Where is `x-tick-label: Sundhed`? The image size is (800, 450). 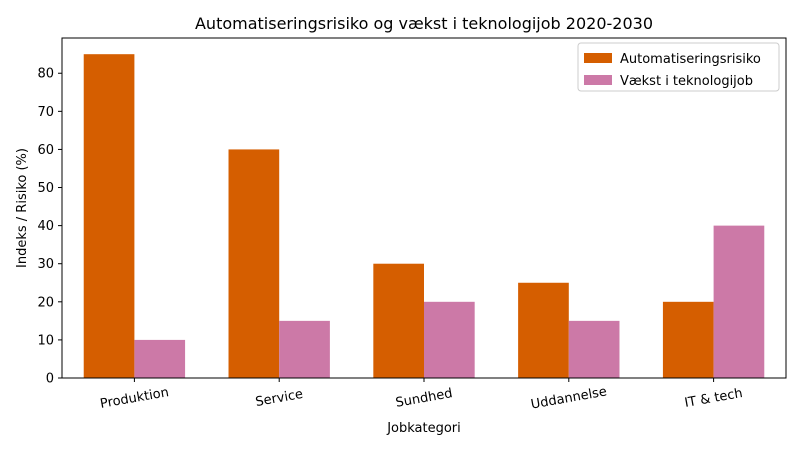
x-tick-label: Sundhed is located at coordinates (423, 398).